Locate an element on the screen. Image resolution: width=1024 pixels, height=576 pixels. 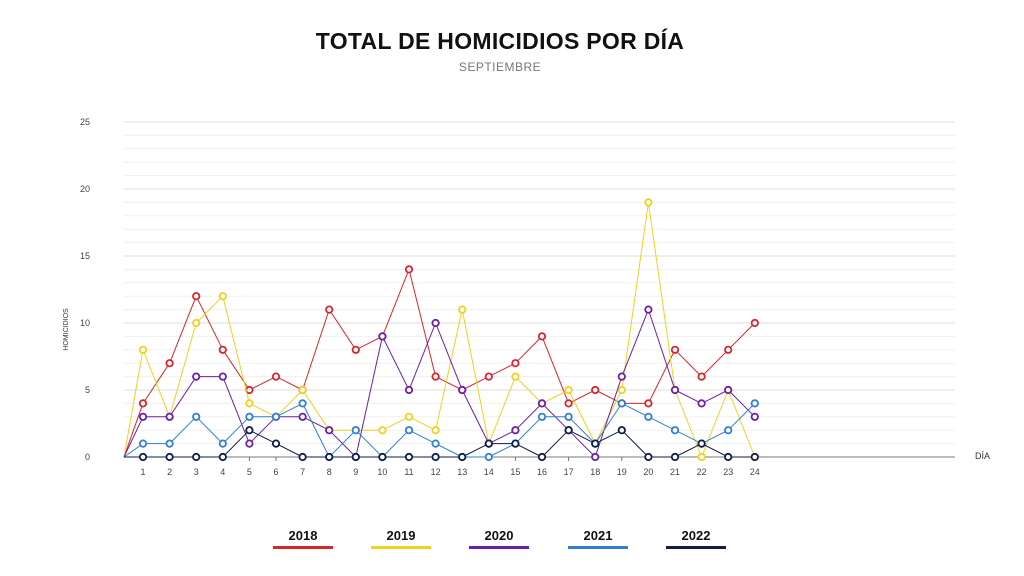
legend-item-2019: 2019 is located at coordinates (401, 538).